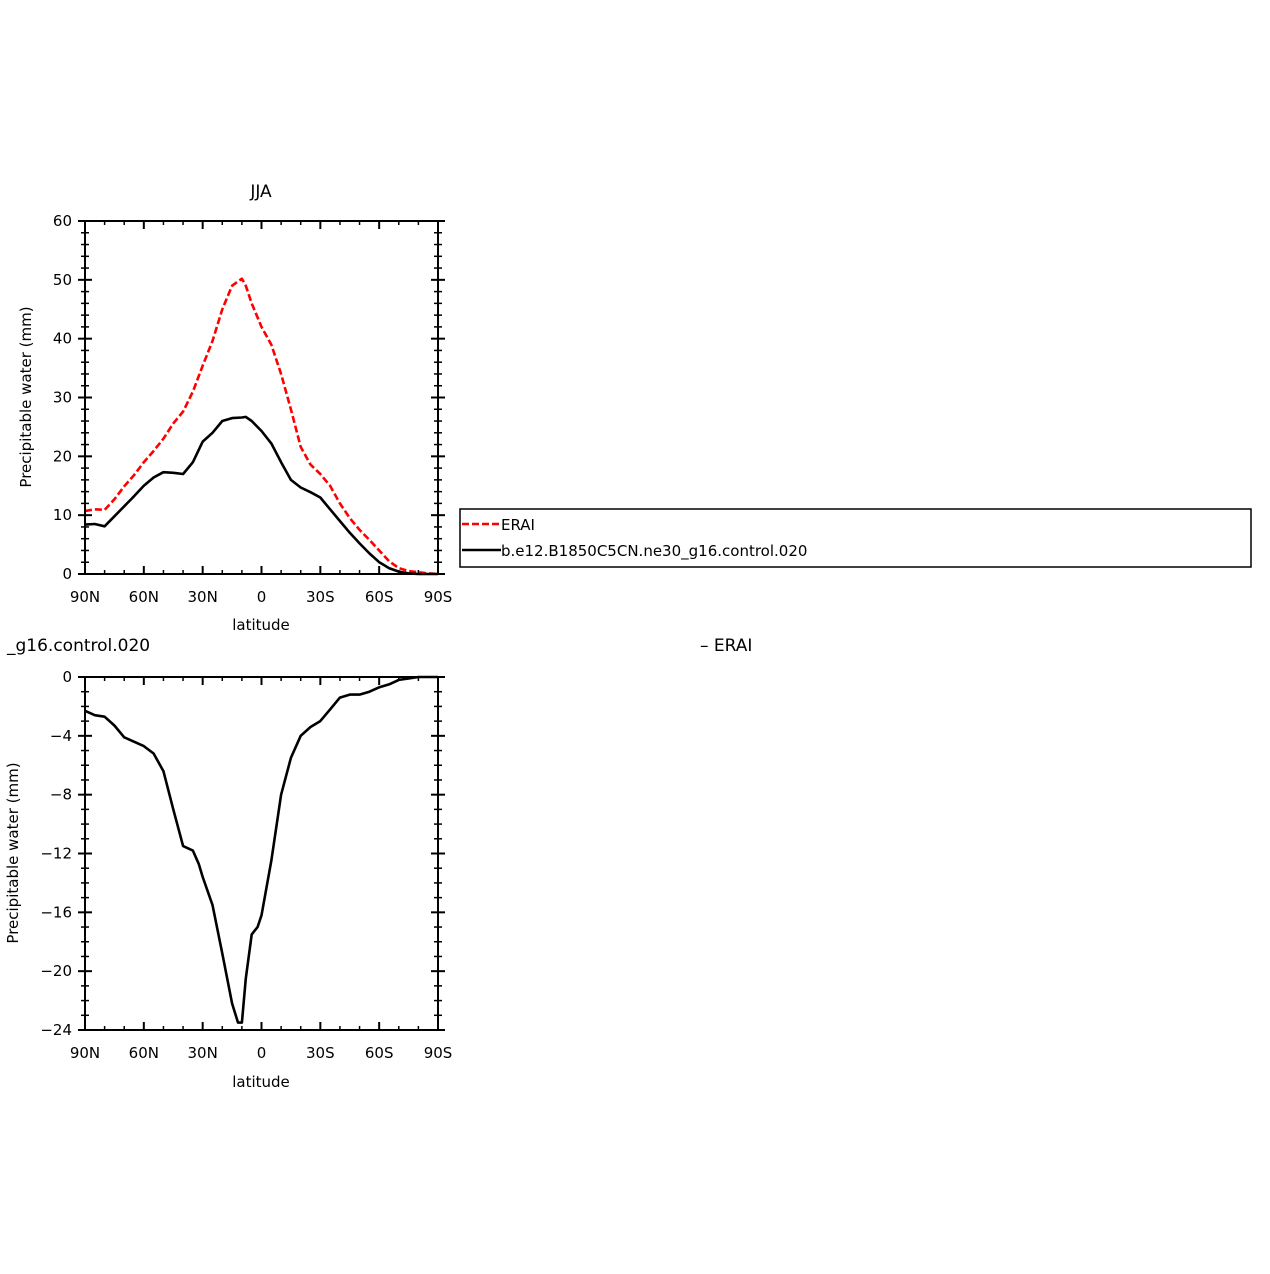 The width and height of the screenshot is (1270, 1274). I want to click on bottom-y-axis-label: Precipitable water (mm), so click(13, 852).